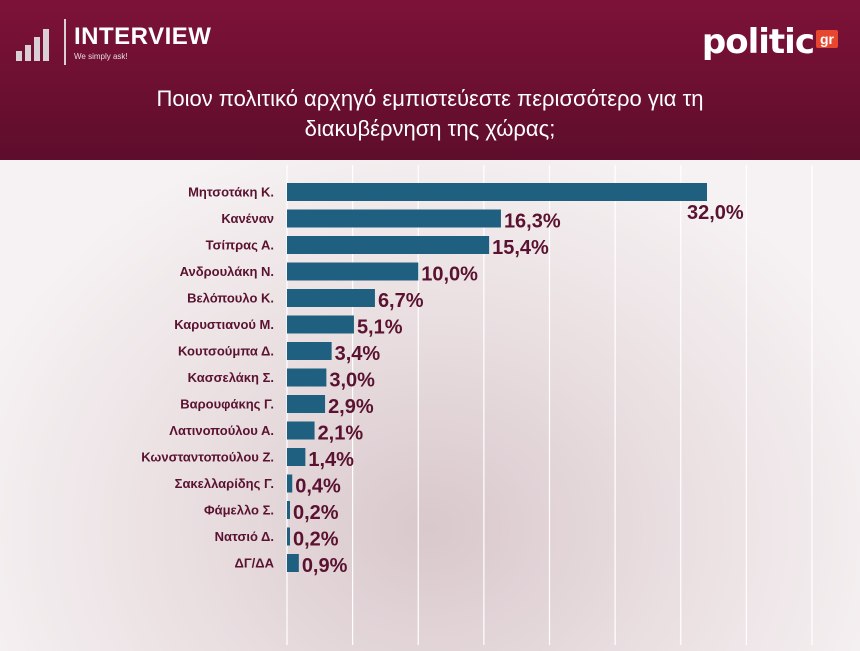  What do you see at coordinates (244, 536) in the screenshot?
I see `category-label: Νατσιό Δ.` at bounding box center [244, 536].